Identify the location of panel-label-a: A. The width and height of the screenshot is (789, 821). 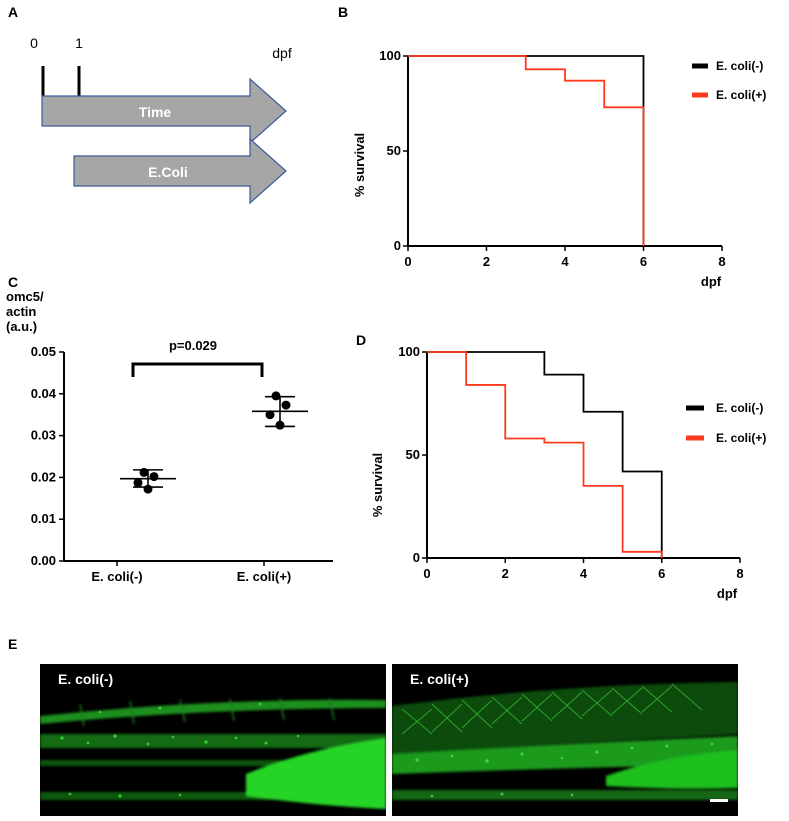
(13, 12).